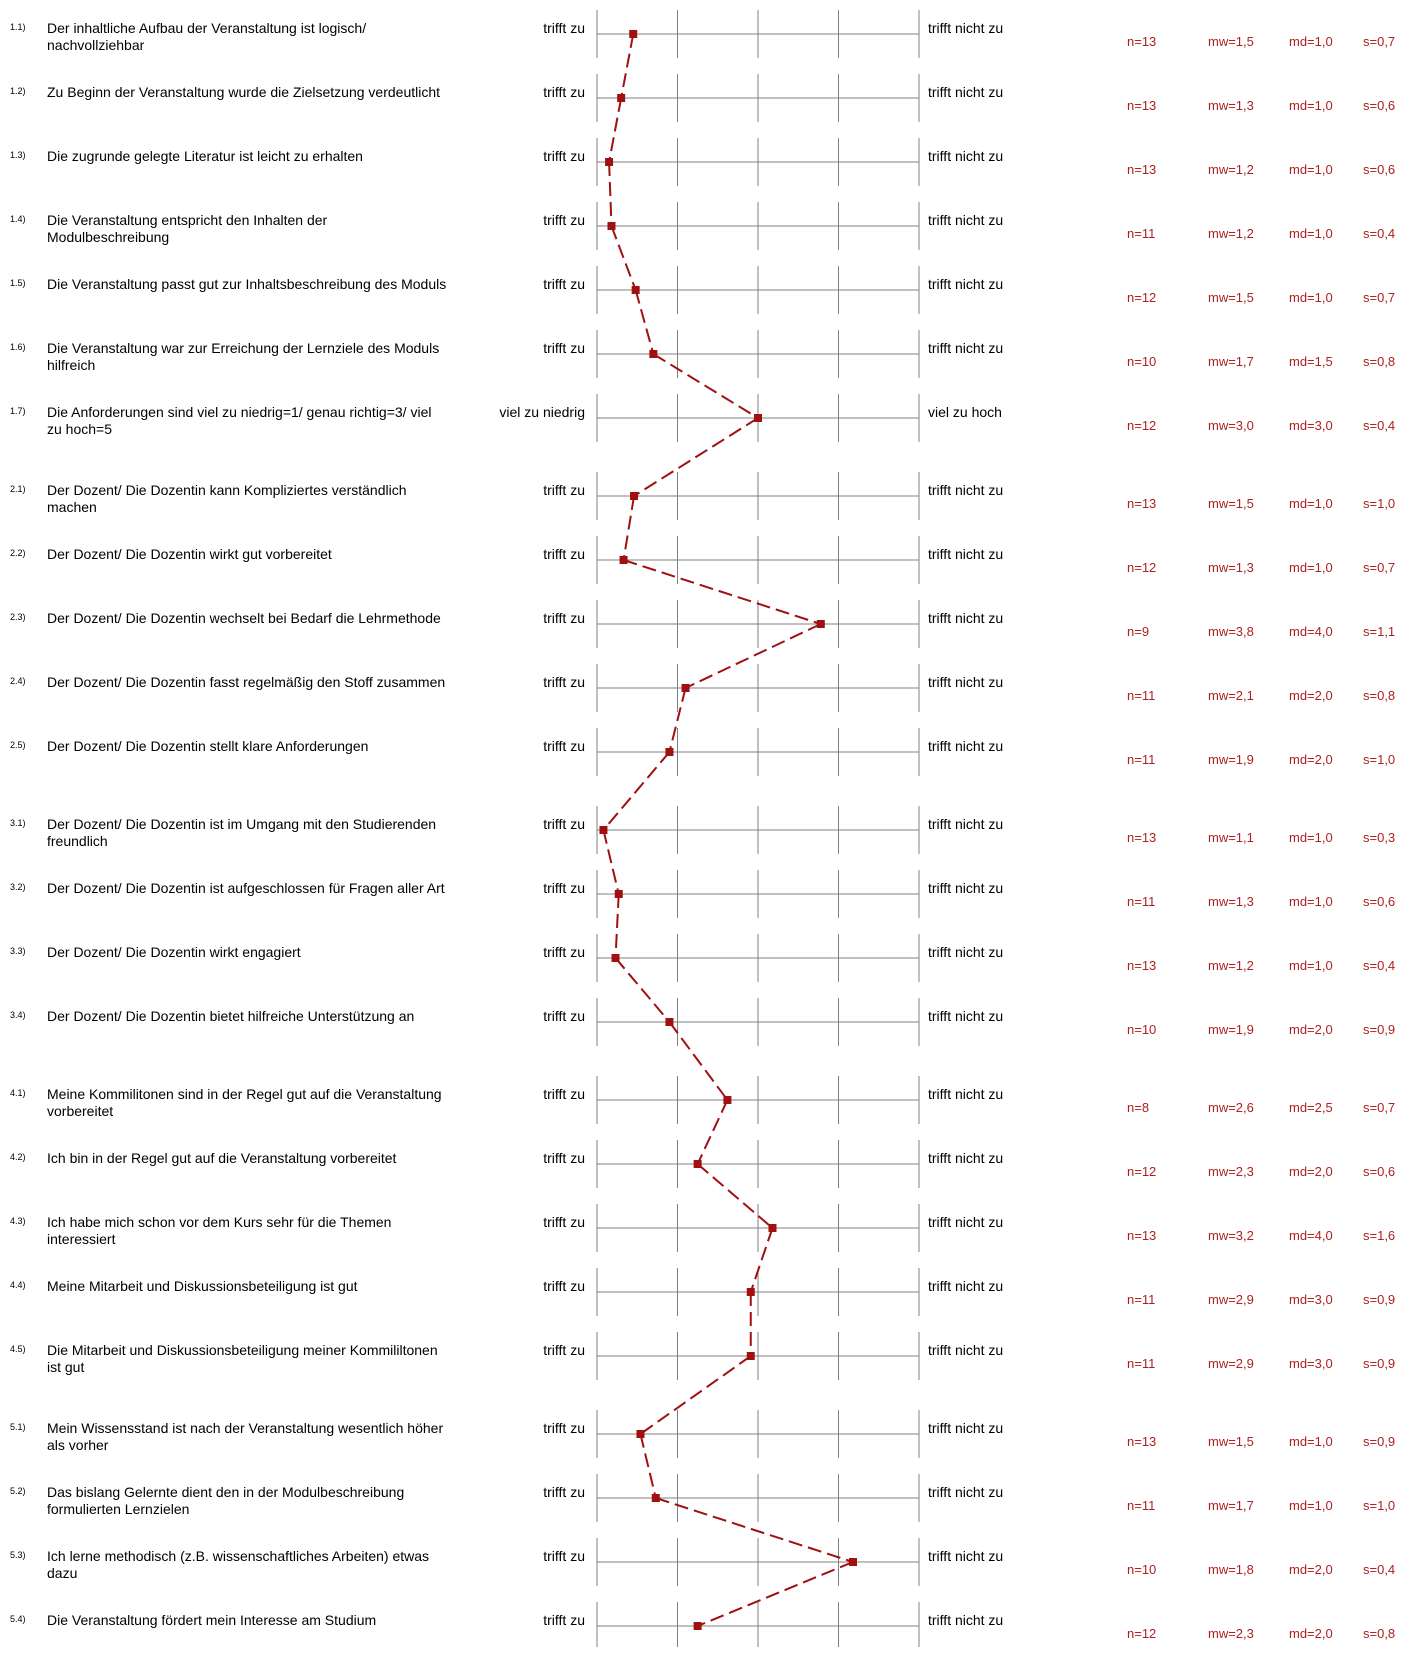  What do you see at coordinates (18, 91) in the screenshot?
I see `item-number: 1.2)` at bounding box center [18, 91].